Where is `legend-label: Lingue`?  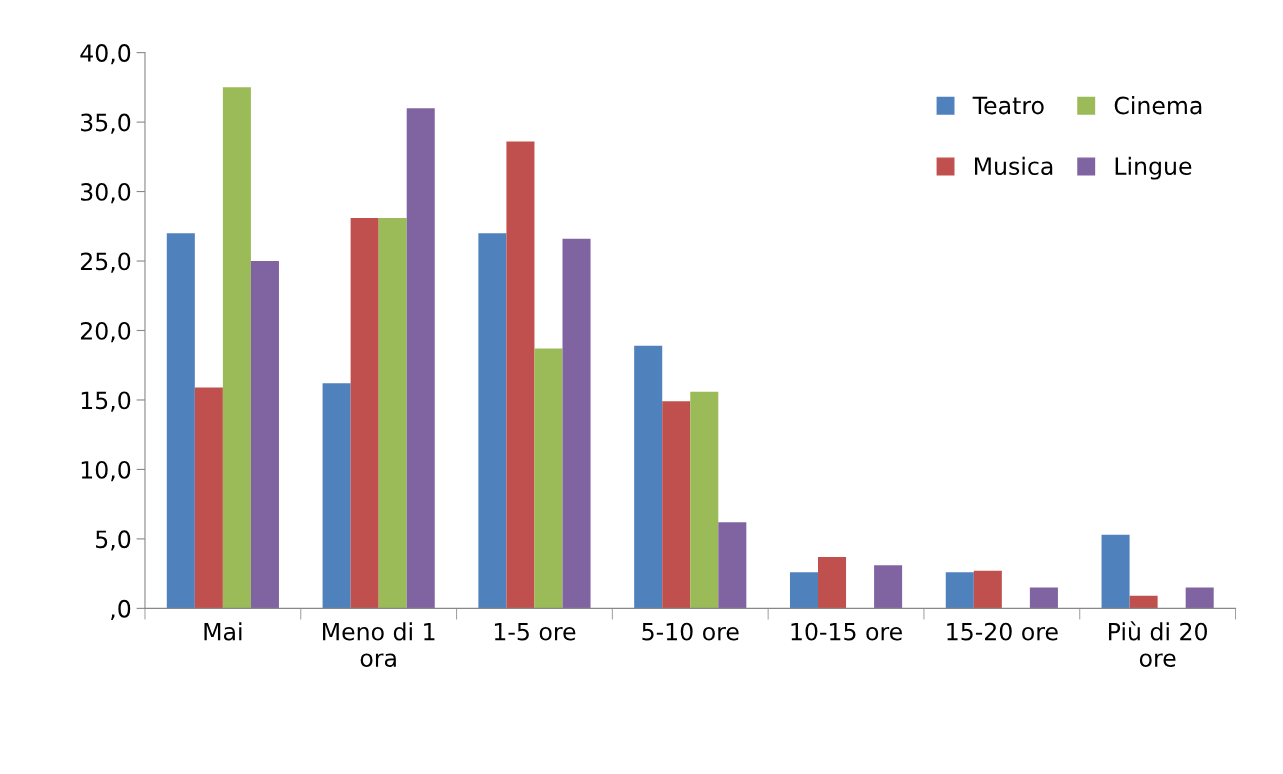
legend-label: Lingue is located at coordinates (1153, 168).